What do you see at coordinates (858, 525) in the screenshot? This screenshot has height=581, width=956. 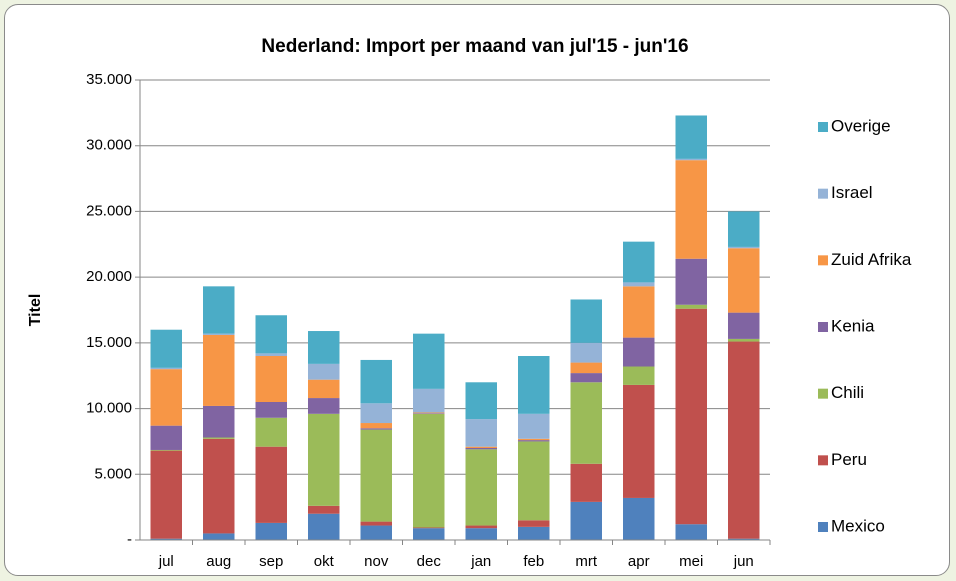 I see `legend-label: Mexico` at bounding box center [858, 525].